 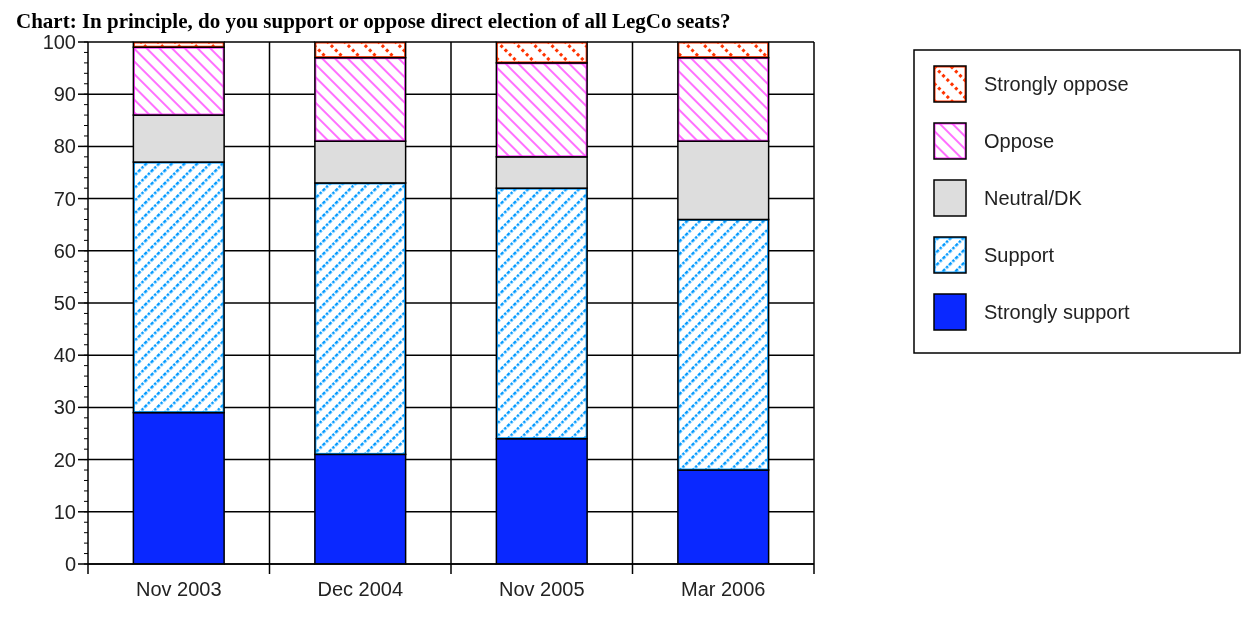 I want to click on y-tick-label: 0, so click(x=70, y=564).